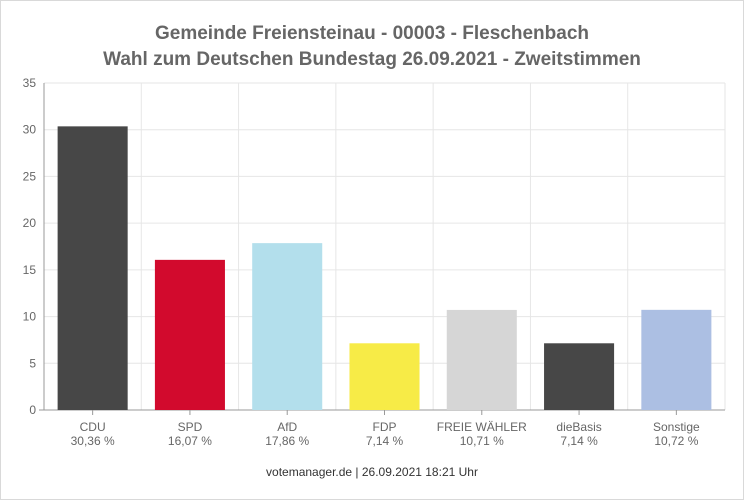  I want to click on x-tick-value-label: 17,86 %, so click(287, 441).